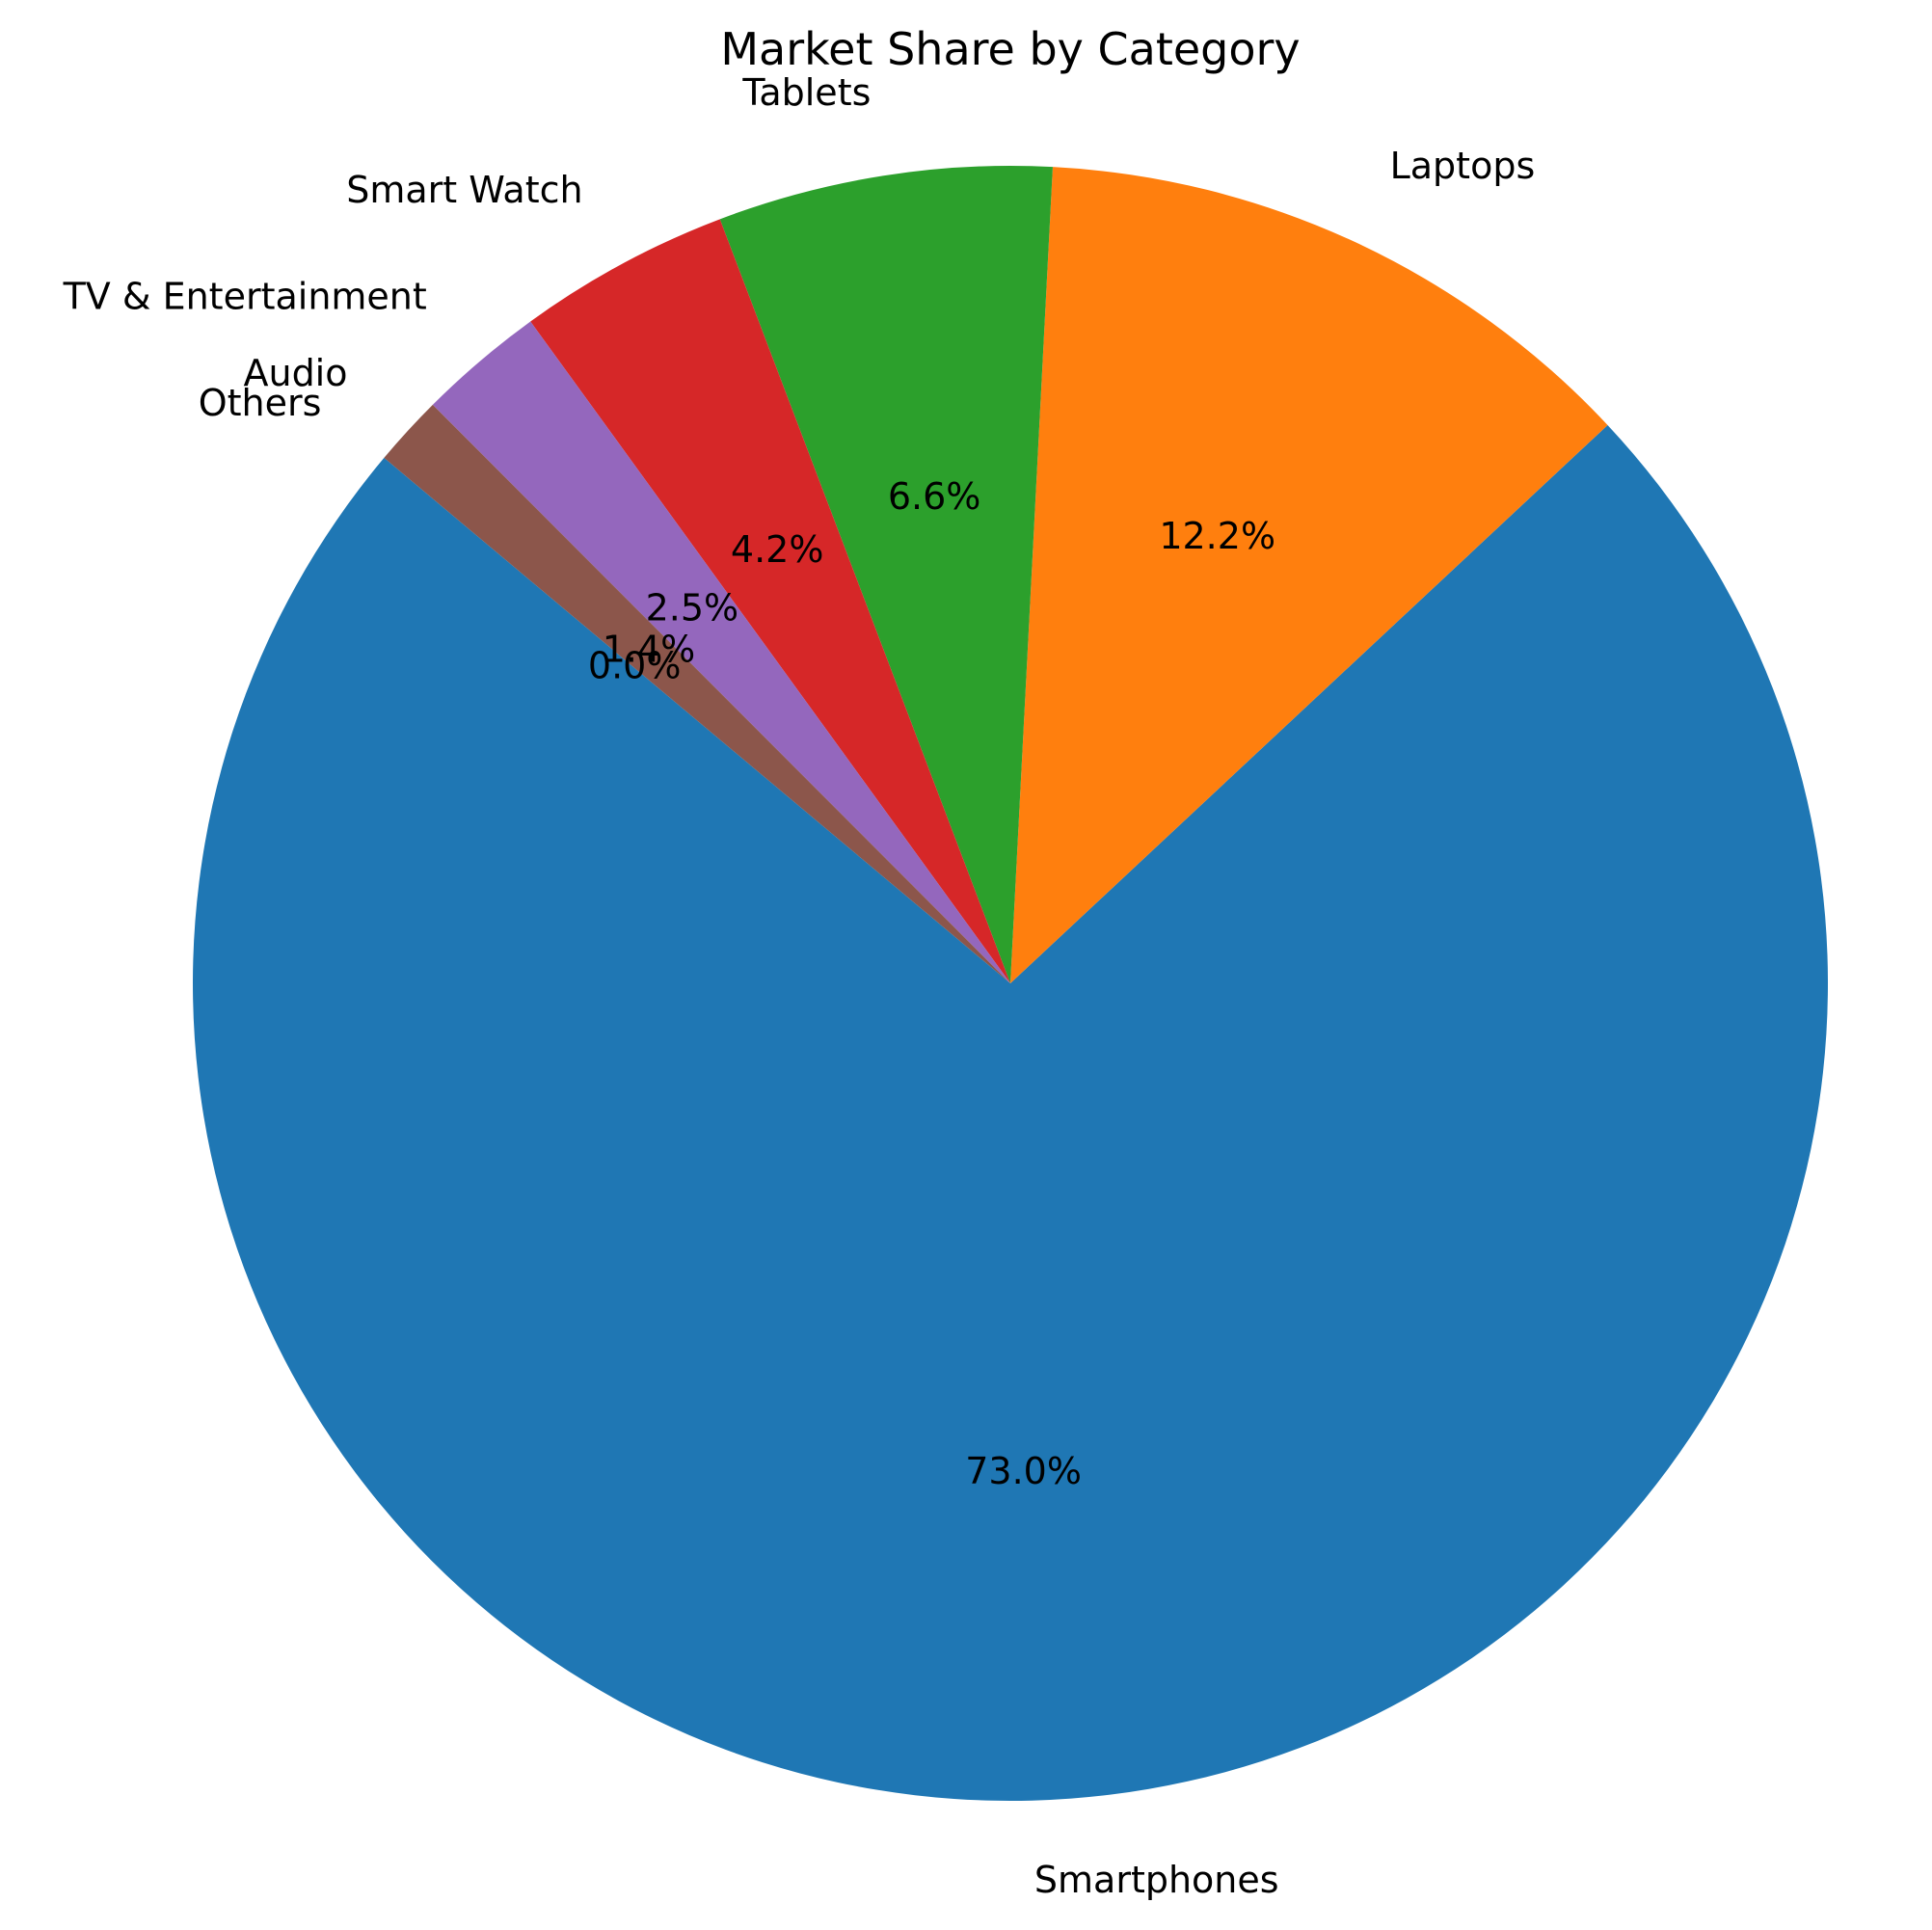 Image resolution: width=1932 pixels, height=1930 pixels. I want to click on category-label-smart-watch: Smart Watch, so click(464, 190).